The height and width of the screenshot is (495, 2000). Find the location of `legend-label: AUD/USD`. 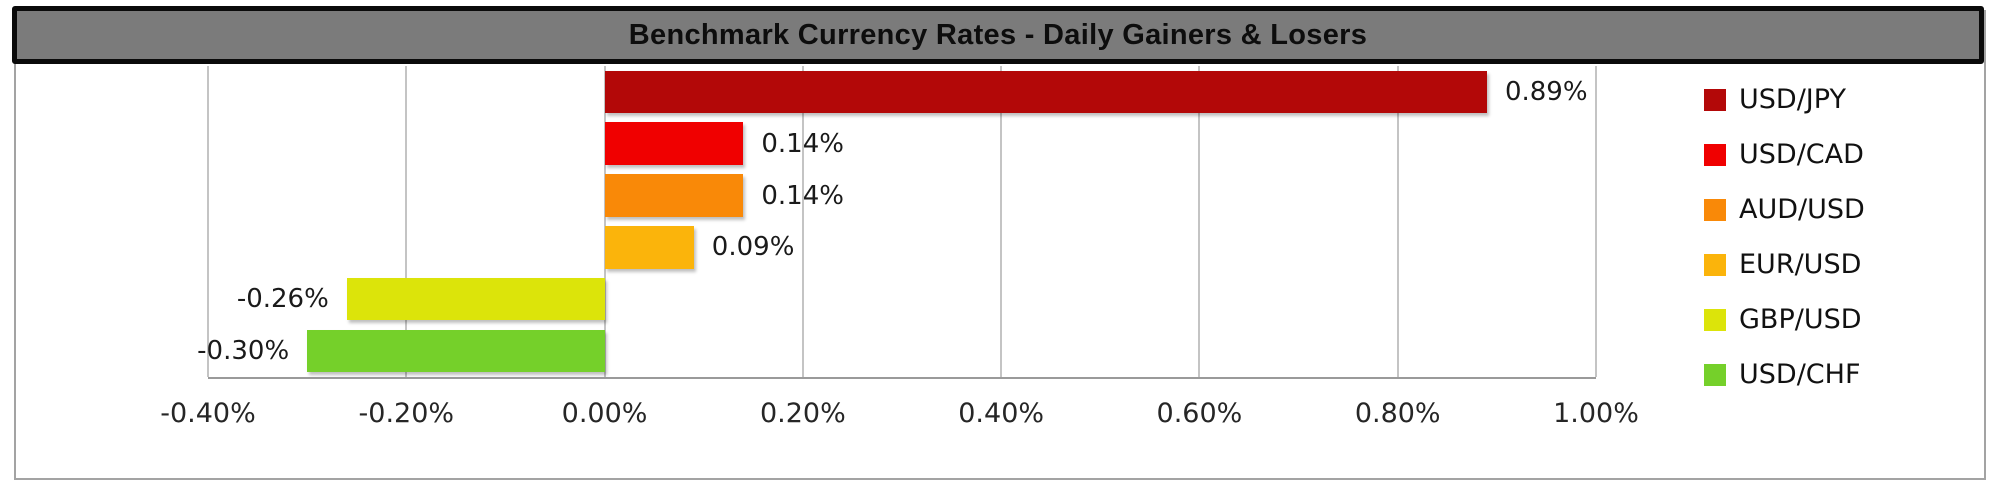

legend-label: AUD/USD is located at coordinates (1802, 209).